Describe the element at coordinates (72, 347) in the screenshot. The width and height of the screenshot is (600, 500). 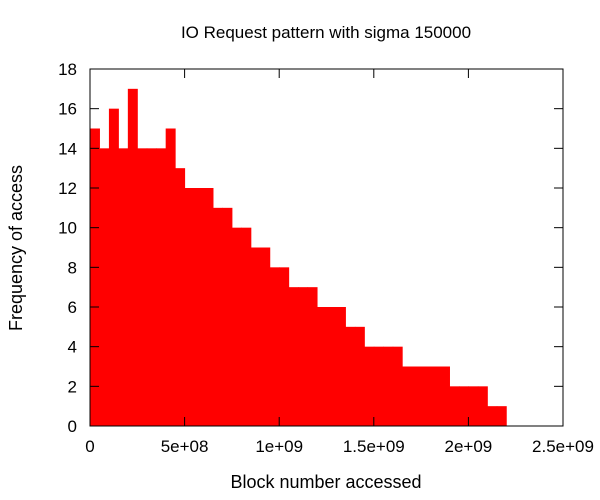
I see `y-tick-label: 4` at that location.